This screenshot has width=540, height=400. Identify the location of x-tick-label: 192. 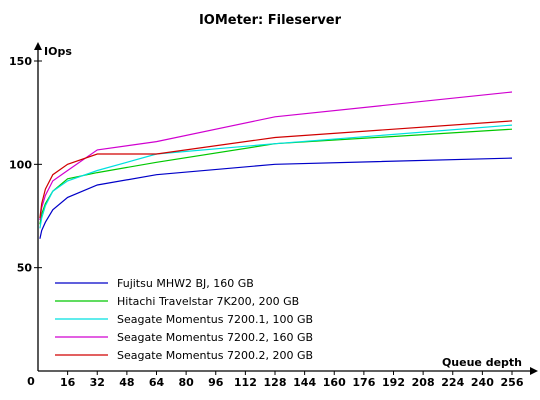
(393, 382).